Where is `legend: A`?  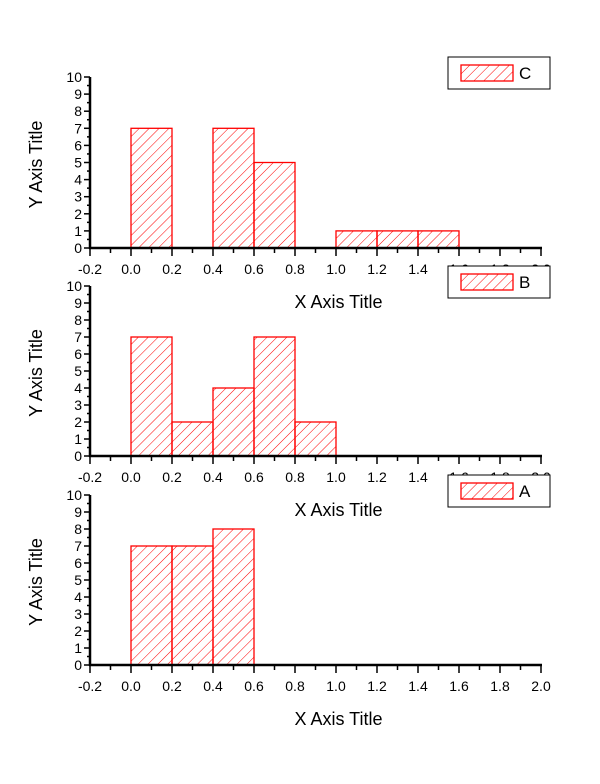
legend: A is located at coordinates (499, 491).